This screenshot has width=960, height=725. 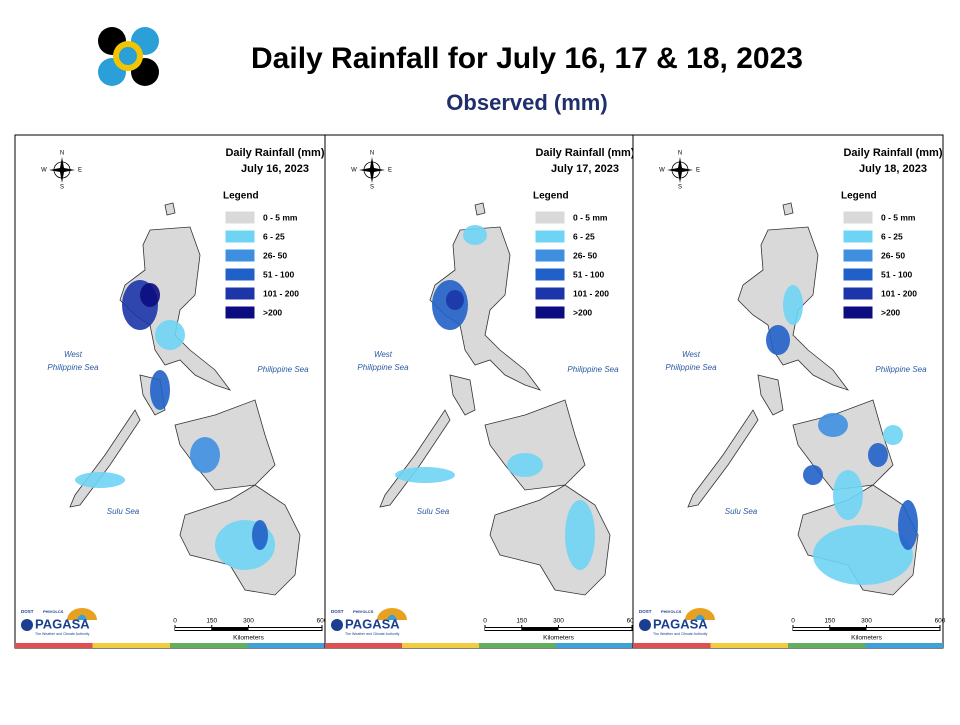 What do you see at coordinates (521, 621) in the screenshot?
I see `scale-tick-label: 150` at bounding box center [521, 621].